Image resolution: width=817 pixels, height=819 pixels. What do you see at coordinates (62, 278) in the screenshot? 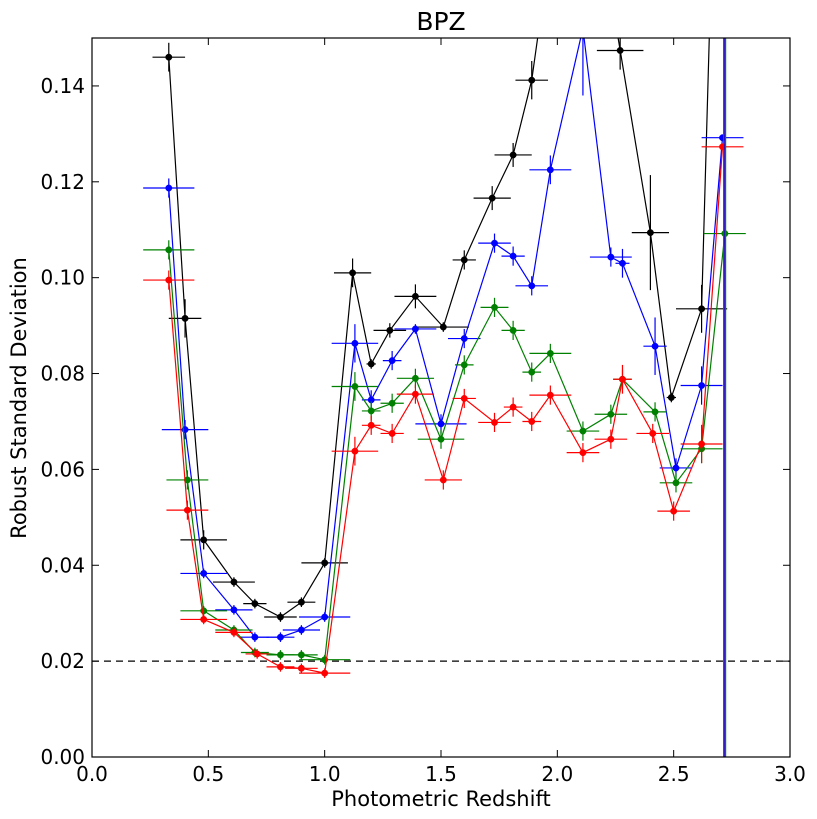
I see `y-tick-label: 0.10` at bounding box center [62, 278].